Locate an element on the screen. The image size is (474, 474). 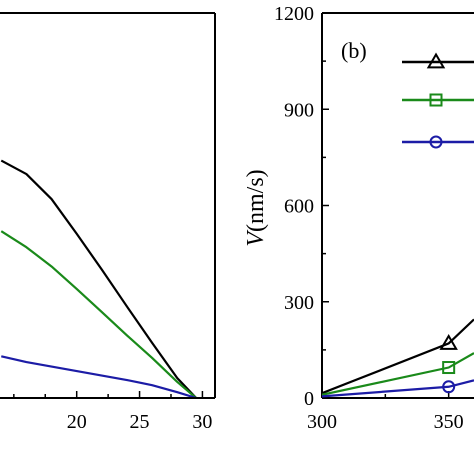
panel-b-plot-area is located at coordinates (398, 358).